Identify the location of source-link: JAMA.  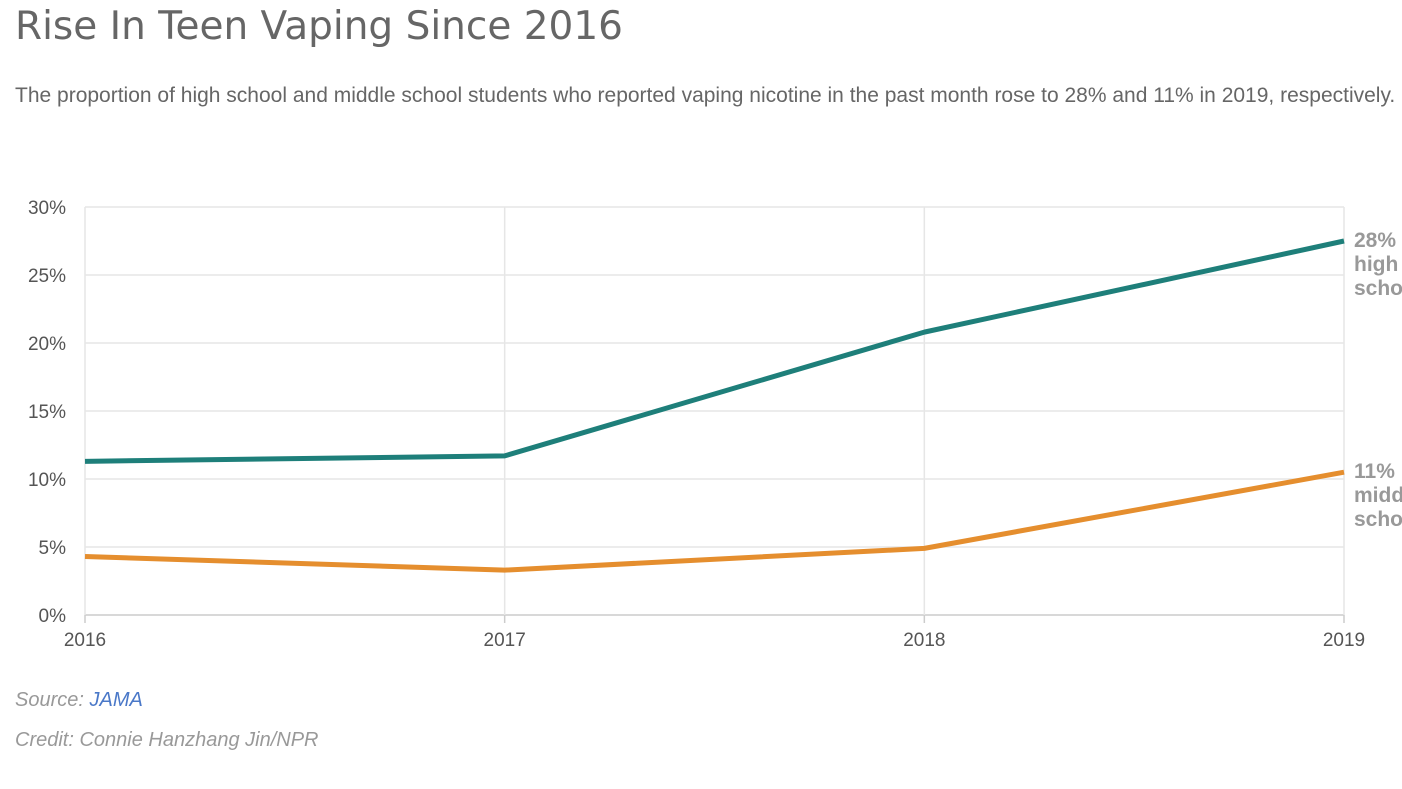
(116, 700).